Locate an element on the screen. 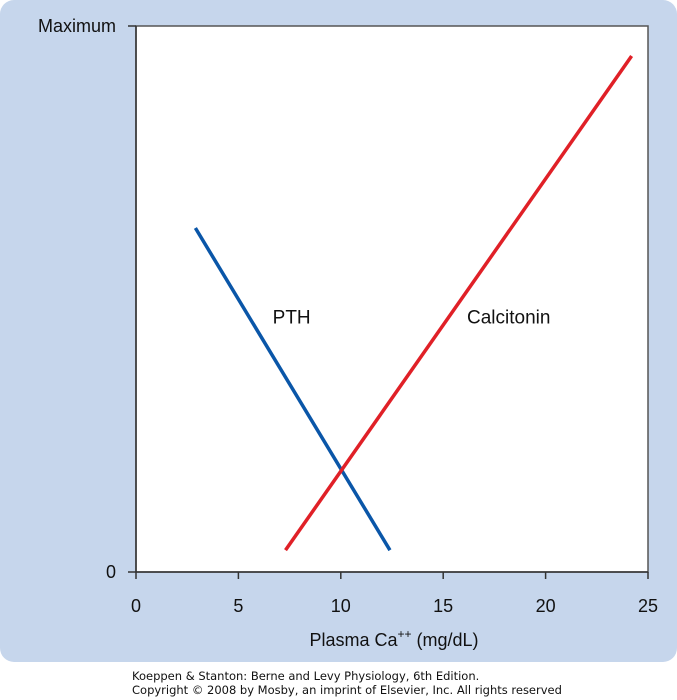 The width and height of the screenshot is (677, 700). x-ticks: 0 5 10 15 20 25 is located at coordinates (394, 594).